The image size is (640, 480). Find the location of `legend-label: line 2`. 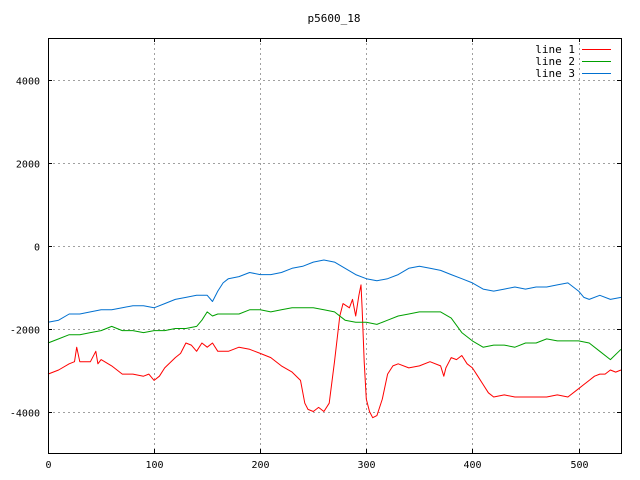

legend-label: line 2 is located at coordinates (555, 61).